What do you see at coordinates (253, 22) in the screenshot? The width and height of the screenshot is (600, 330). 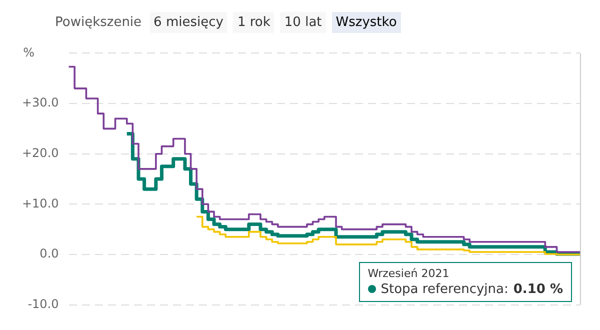 I see `text: 1 rok` at bounding box center [253, 22].